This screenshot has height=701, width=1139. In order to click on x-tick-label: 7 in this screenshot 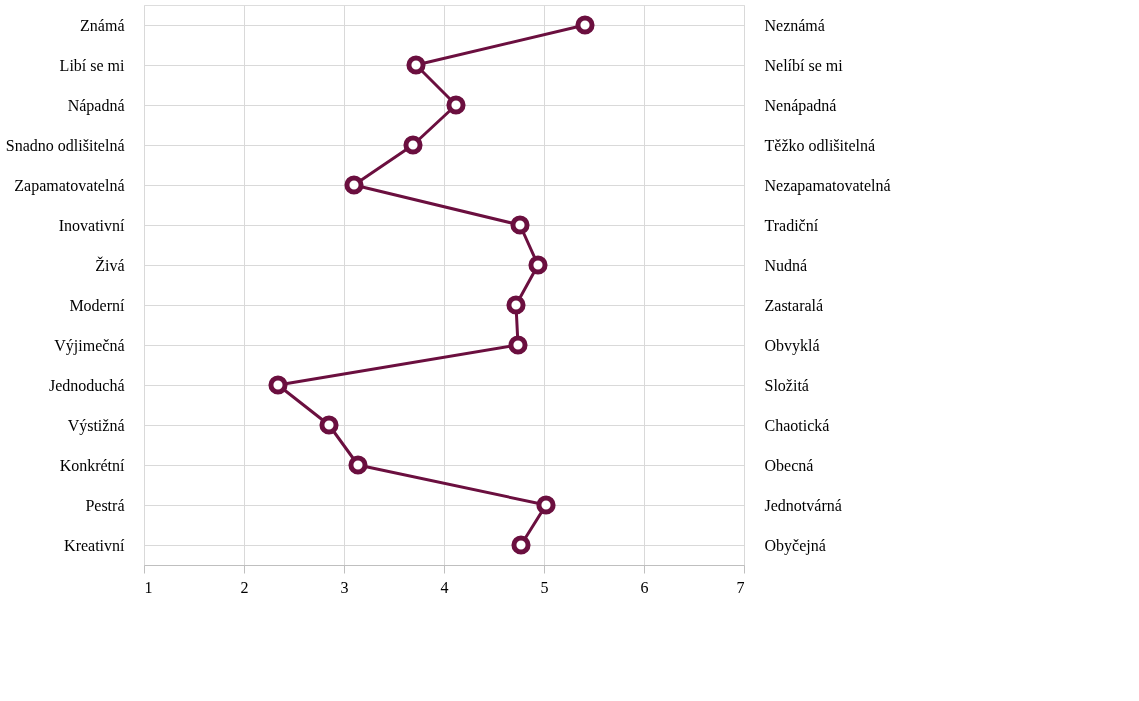, I will do `click(740, 587)`.